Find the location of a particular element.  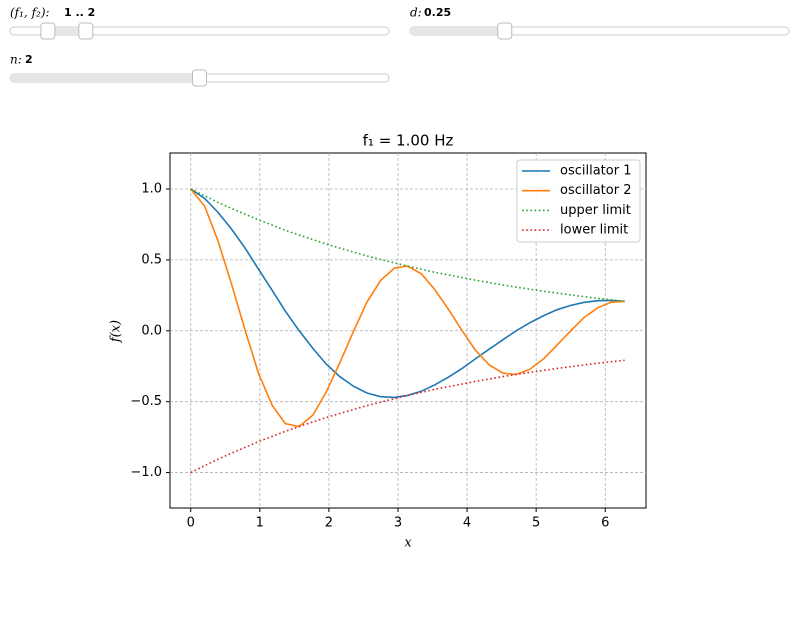

legend-label: upper limit is located at coordinates (595, 210).